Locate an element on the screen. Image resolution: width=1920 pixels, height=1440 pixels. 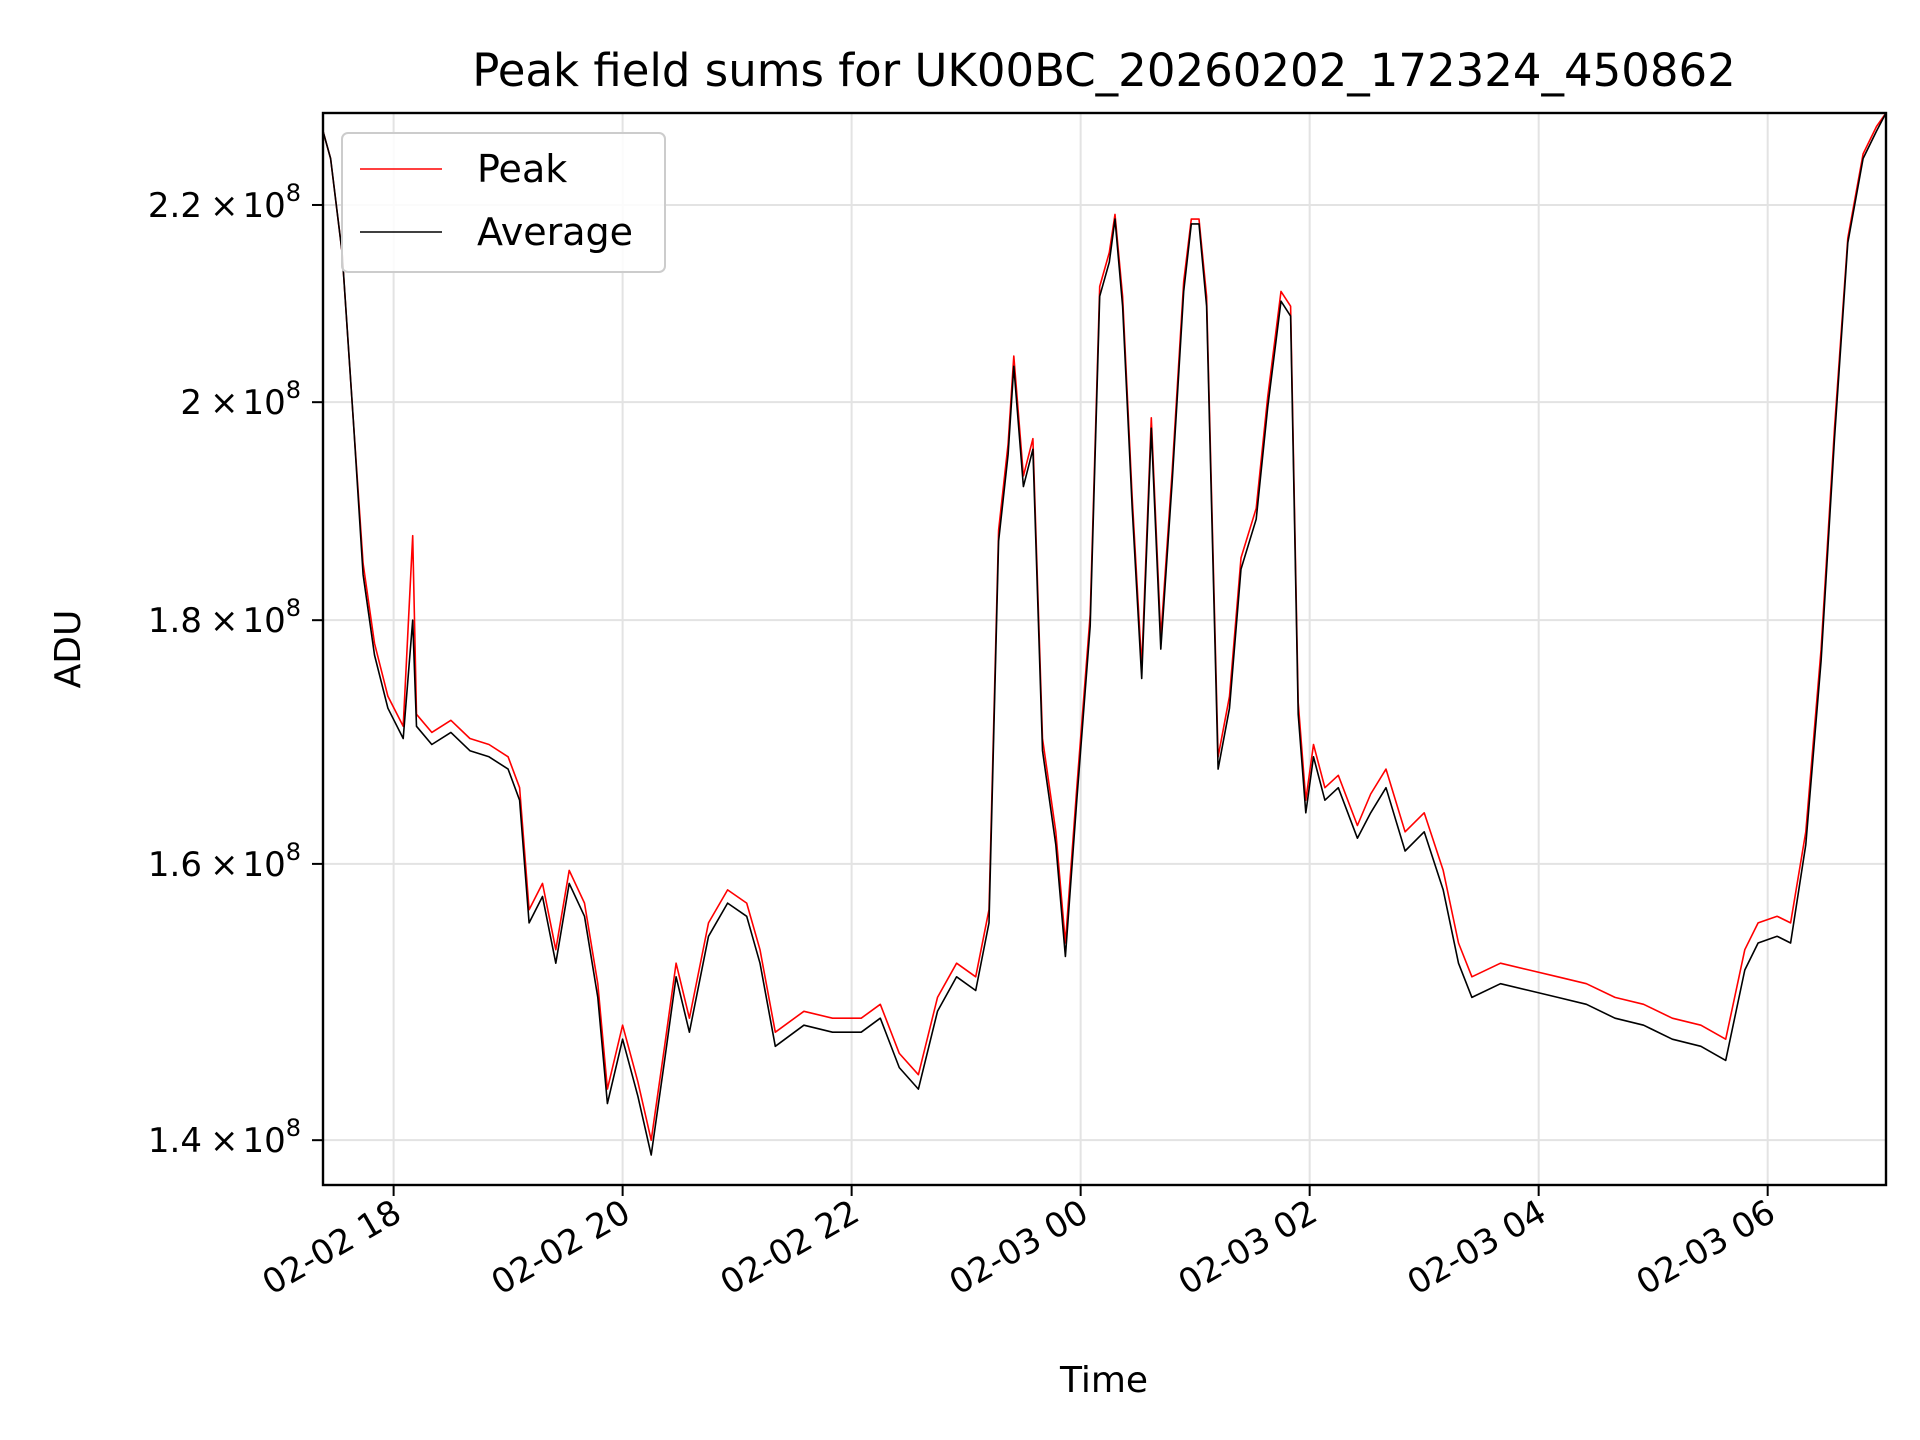
y-tick-mantissa: 1.8 is located at coordinates (175, 621).